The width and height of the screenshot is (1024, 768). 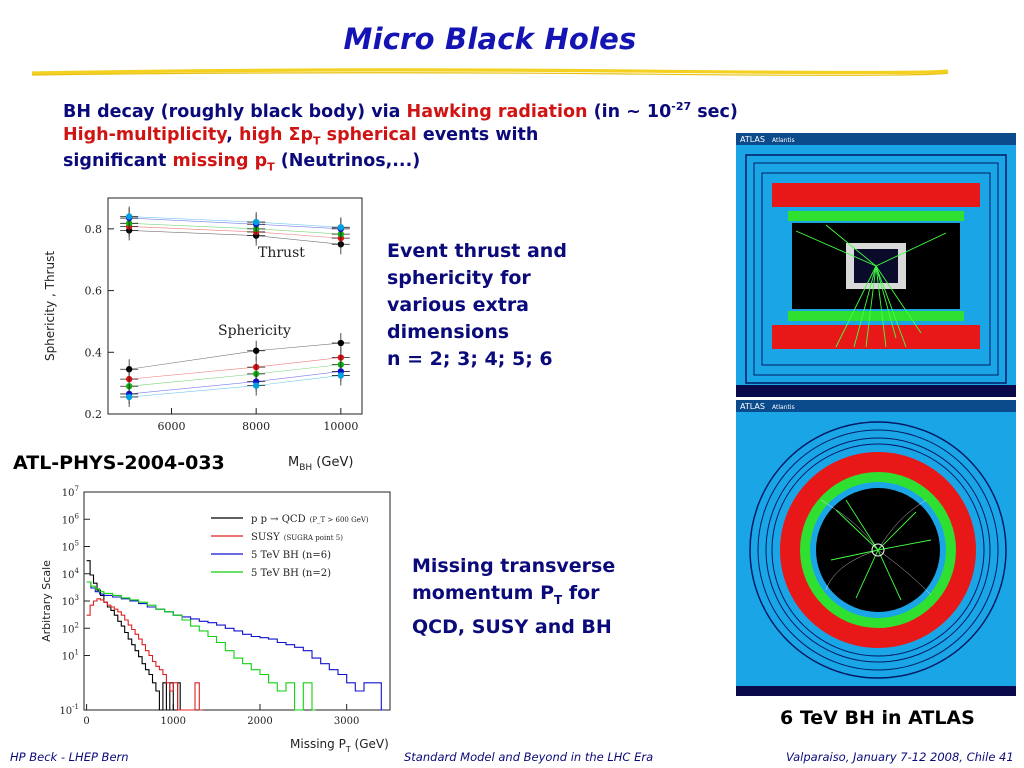 I want to click on bullet-highlight: spherical, so click(x=368, y=135).